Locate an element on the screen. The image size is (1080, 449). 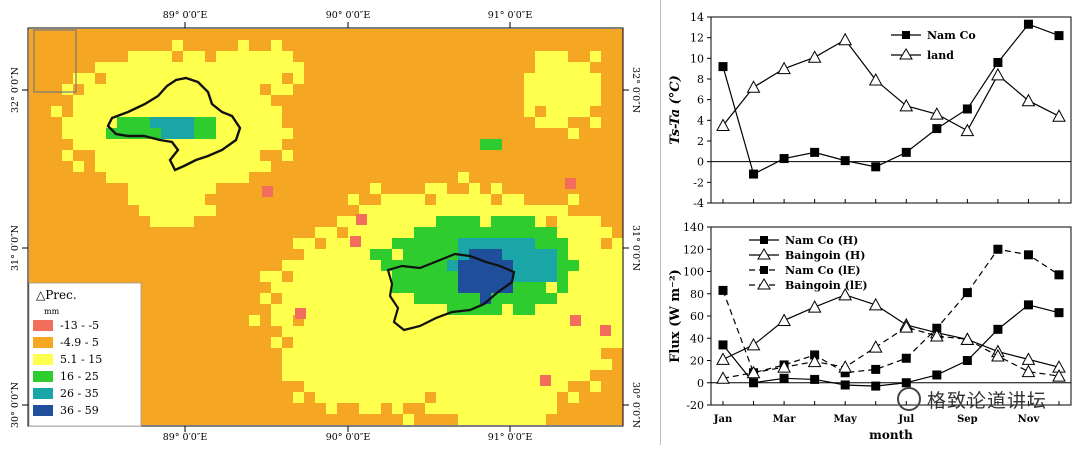
y-tick-label: 100 is located at coordinates (693, 272).